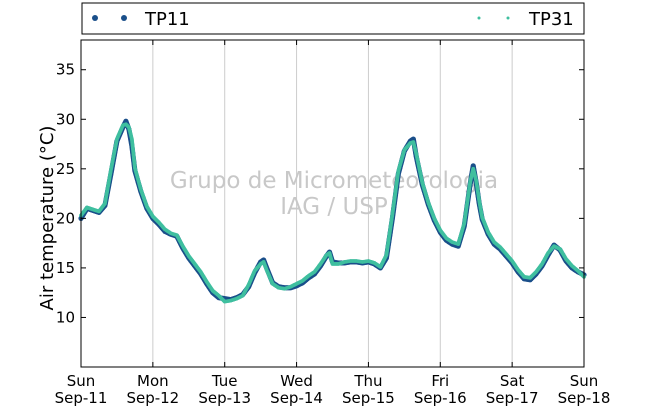  I want to click on legend: TP11 TP31, so click(333, 18).